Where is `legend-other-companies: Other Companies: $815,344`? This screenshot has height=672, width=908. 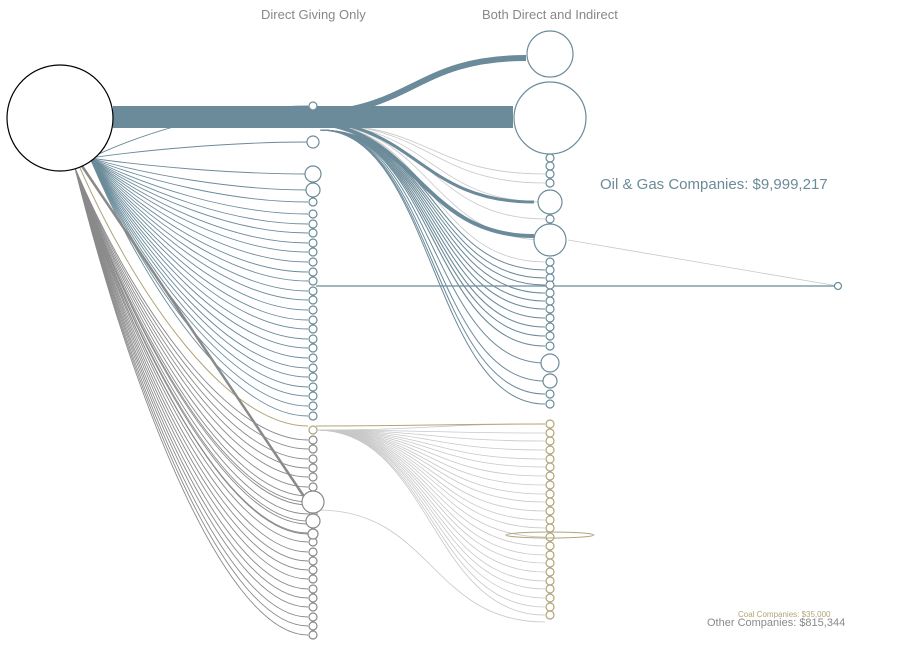
legend-other-companies: Other Companies: $815,344 is located at coordinates (776, 623).